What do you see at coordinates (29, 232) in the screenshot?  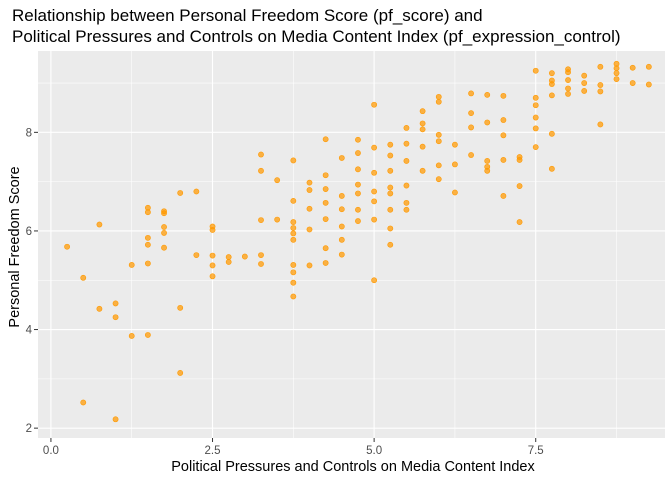 I see `y-tick-label: 6` at bounding box center [29, 232].